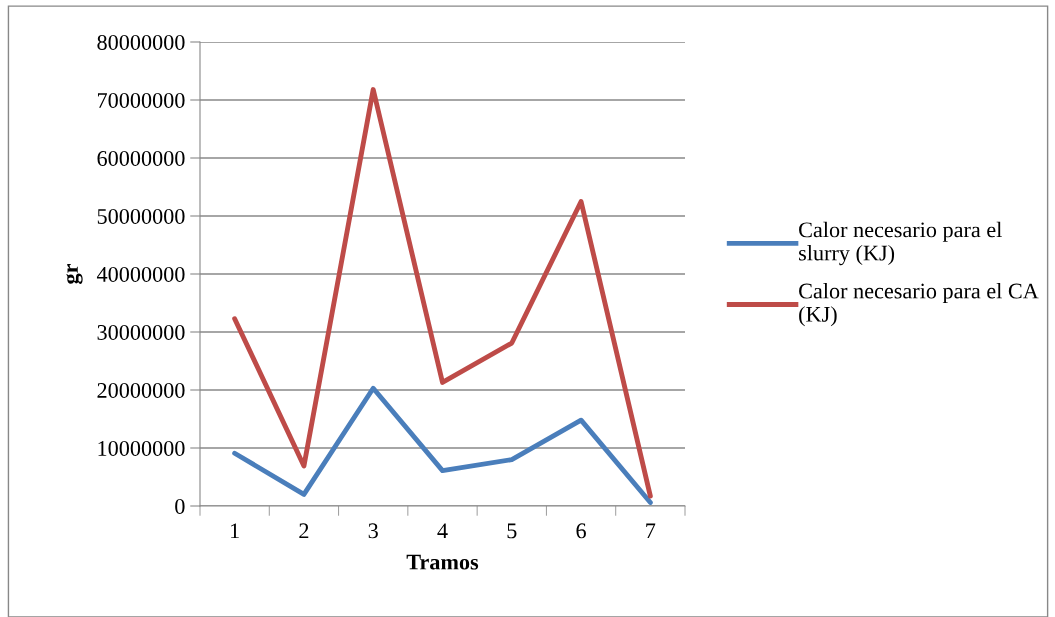 This screenshot has height=617, width=1055. I want to click on y-tick-label: 20000000, so click(141, 390).